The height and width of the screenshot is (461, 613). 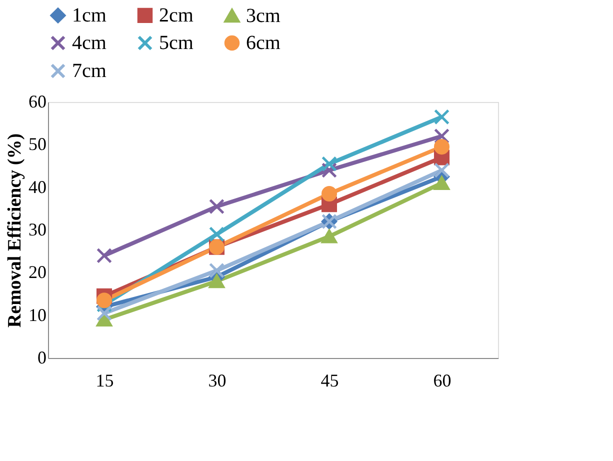 What do you see at coordinates (442, 380) in the screenshot?
I see `x-tick-label: 60` at bounding box center [442, 380].